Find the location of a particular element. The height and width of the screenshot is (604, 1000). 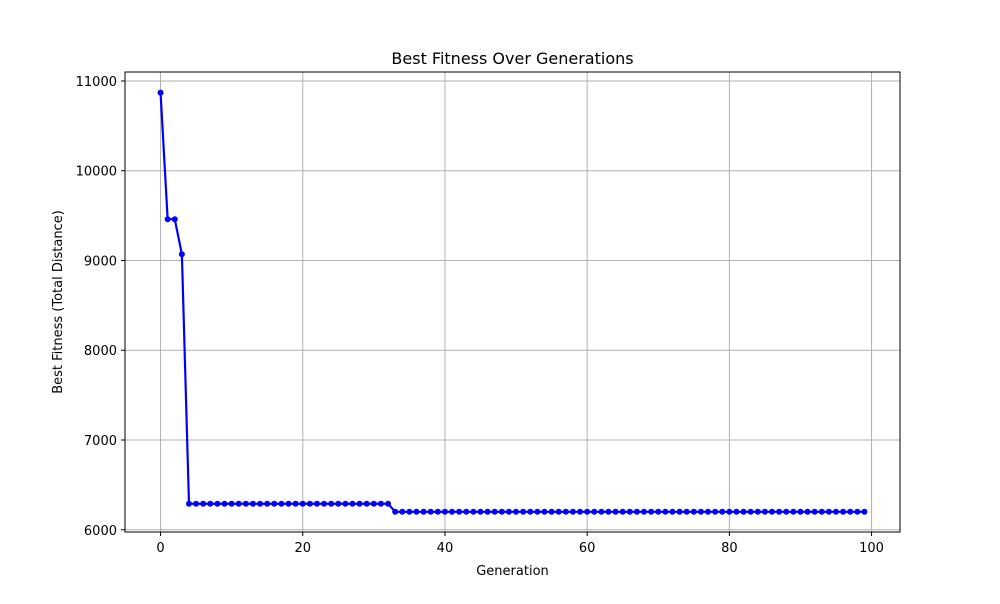

y-tick-label: 11000 is located at coordinates (96, 82).